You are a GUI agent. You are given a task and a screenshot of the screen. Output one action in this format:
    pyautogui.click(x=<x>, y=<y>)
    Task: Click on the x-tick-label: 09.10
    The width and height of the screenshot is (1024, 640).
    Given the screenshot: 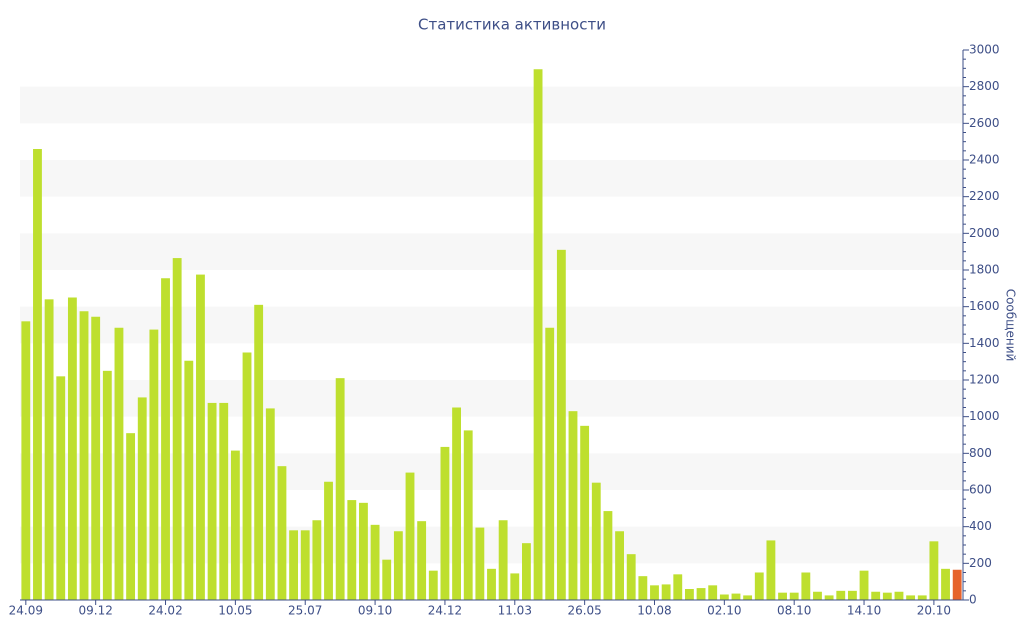 What is the action you would take?
    pyautogui.click(x=375, y=611)
    